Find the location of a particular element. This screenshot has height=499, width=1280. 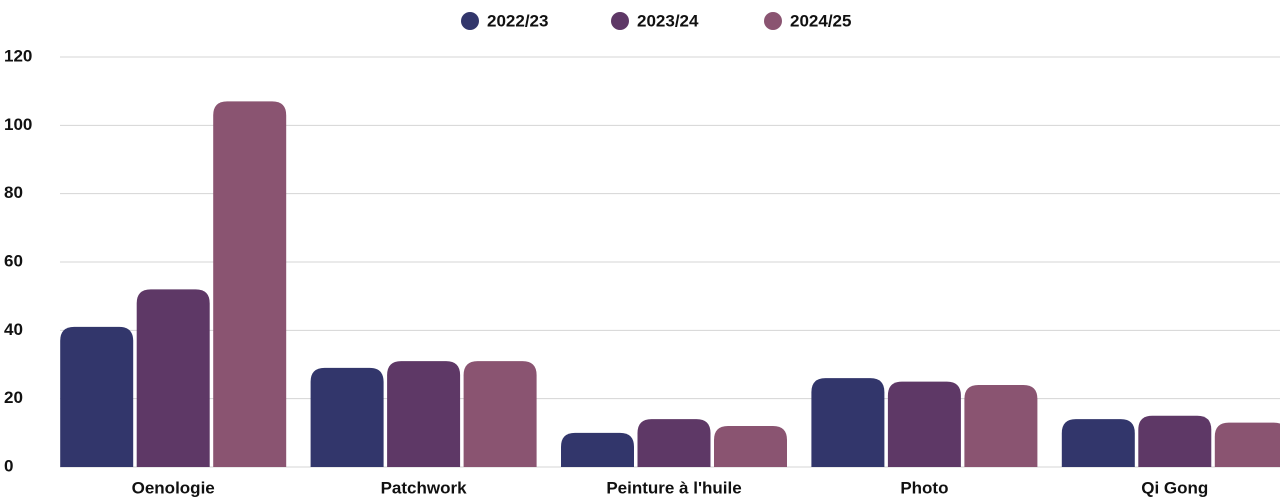

y-tick-label: 40 is located at coordinates (13, 329).